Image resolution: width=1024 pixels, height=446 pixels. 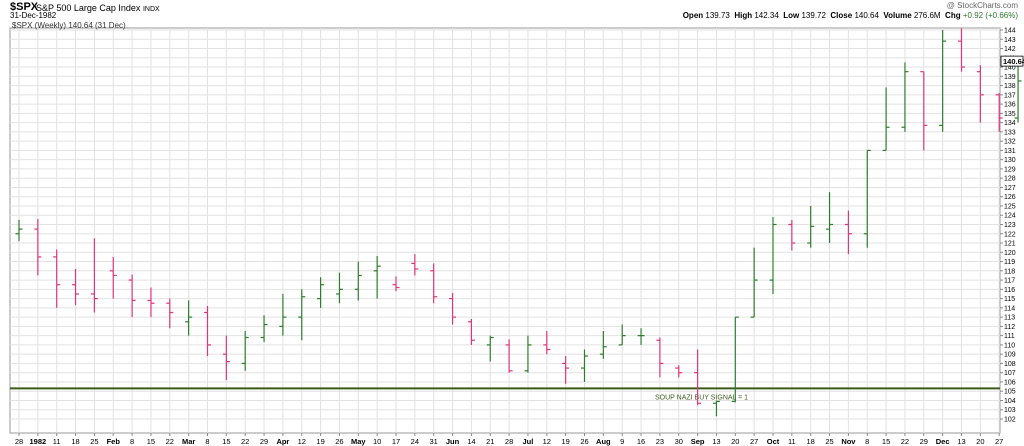 What do you see at coordinates (1010, 114) in the screenshot?
I see `y-tick-label: 135` at bounding box center [1010, 114].